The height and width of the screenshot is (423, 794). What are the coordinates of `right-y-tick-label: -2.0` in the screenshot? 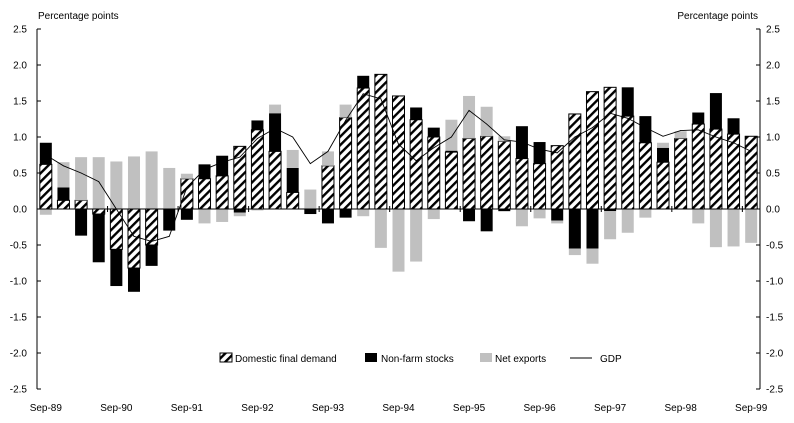 It's located at (775, 354).